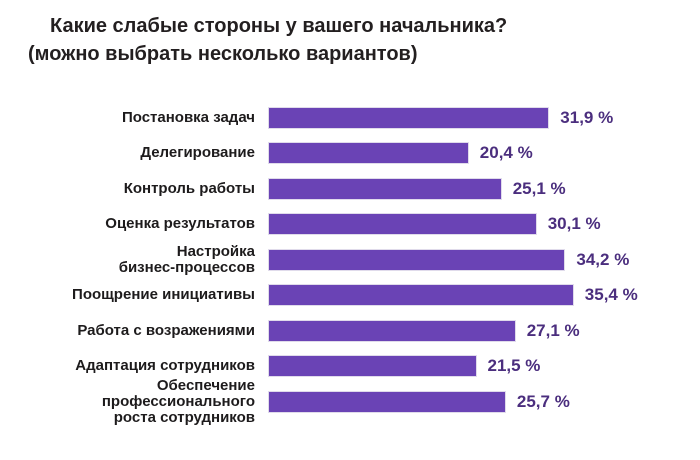 The height and width of the screenshot is (460, 700). I want to click on bar-row: Оценка результатов 30,1 %, so click(350, 225).